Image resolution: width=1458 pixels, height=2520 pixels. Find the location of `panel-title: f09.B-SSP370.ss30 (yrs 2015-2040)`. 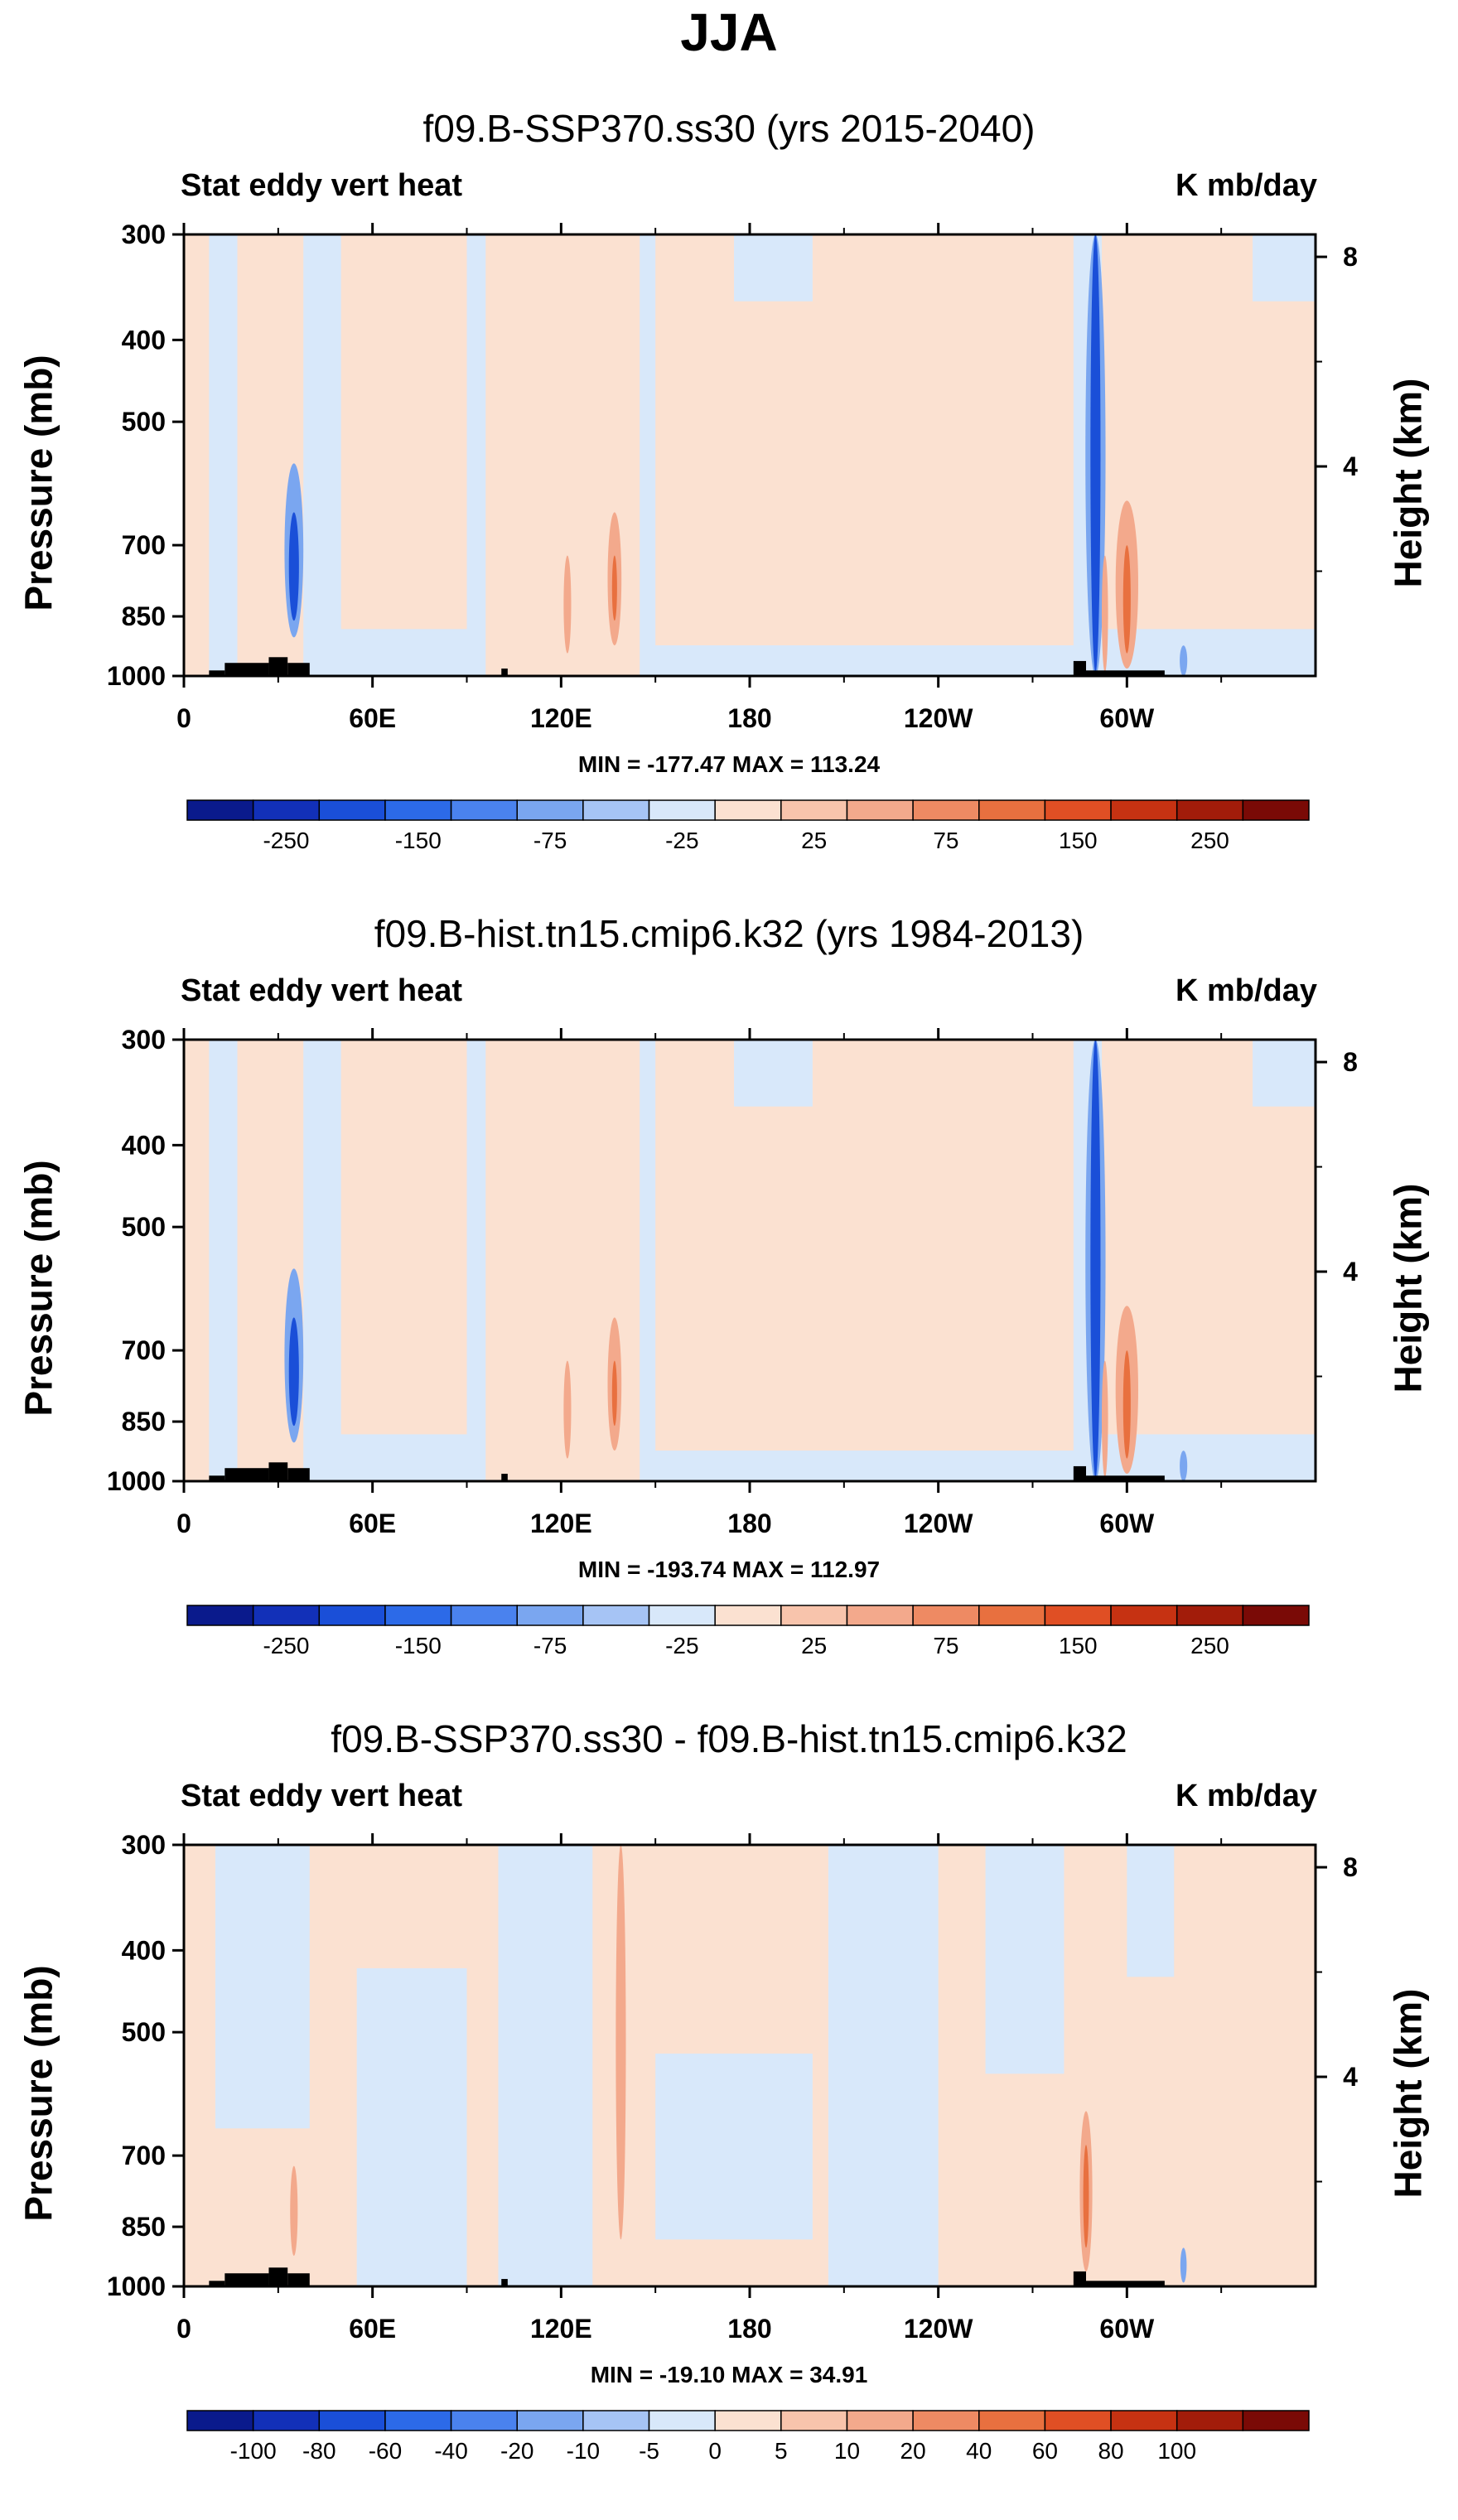

panel-title: f09.B-SSP370.ss30 (yrs 2015-2040) is located at coordinates (729, 128).